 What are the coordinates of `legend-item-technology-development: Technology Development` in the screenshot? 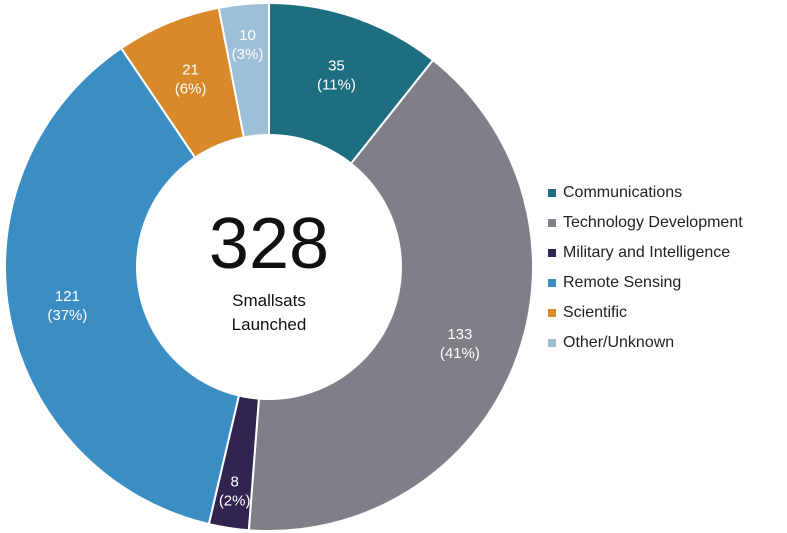 It's located at (645, 223).